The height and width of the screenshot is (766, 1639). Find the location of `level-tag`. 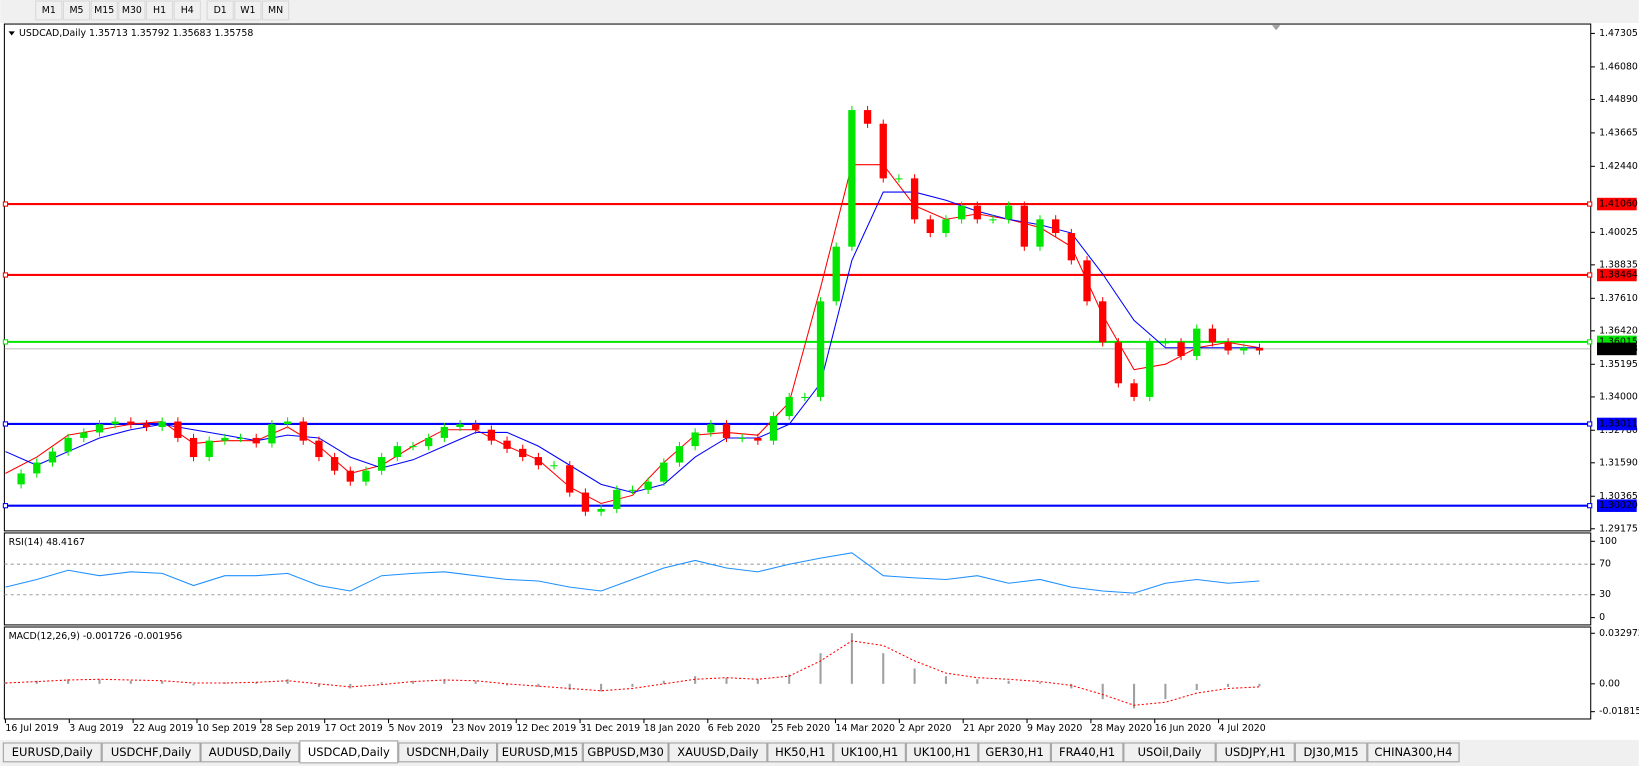

level-tag is located at coordinates (1616, 424).